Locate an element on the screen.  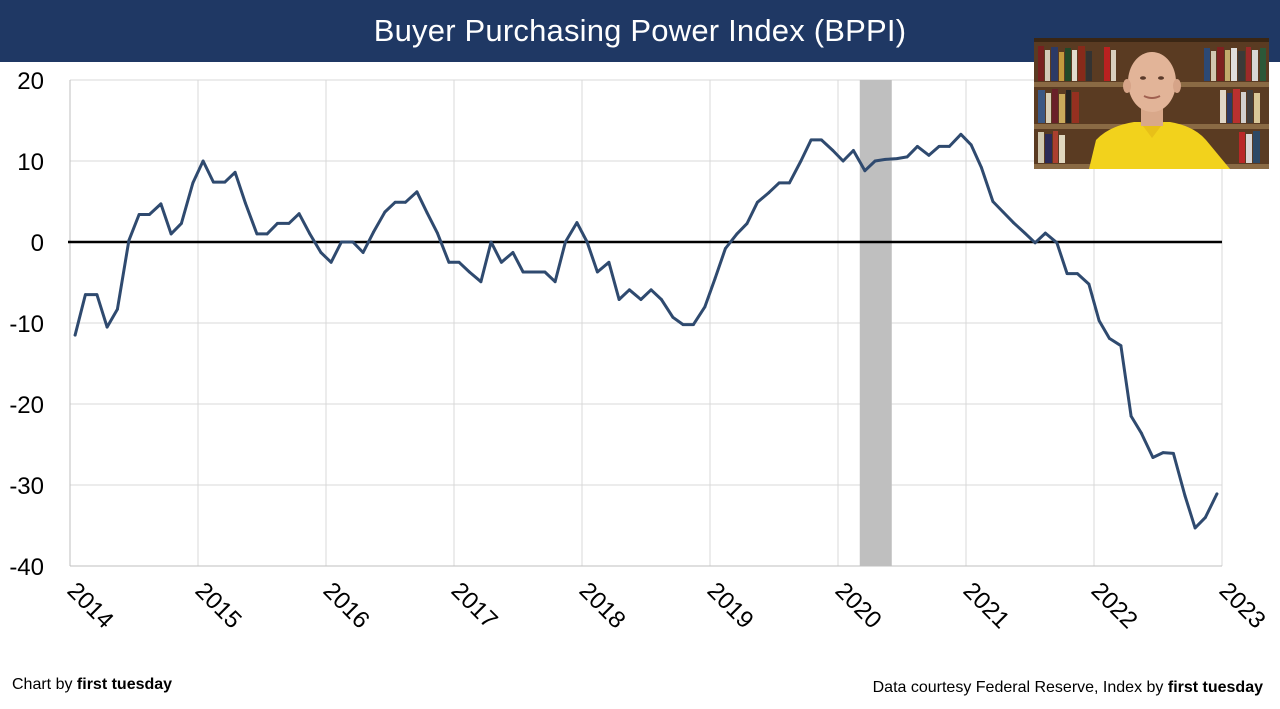
x-tick-label: 2019 is located at coordinates (730, 605).